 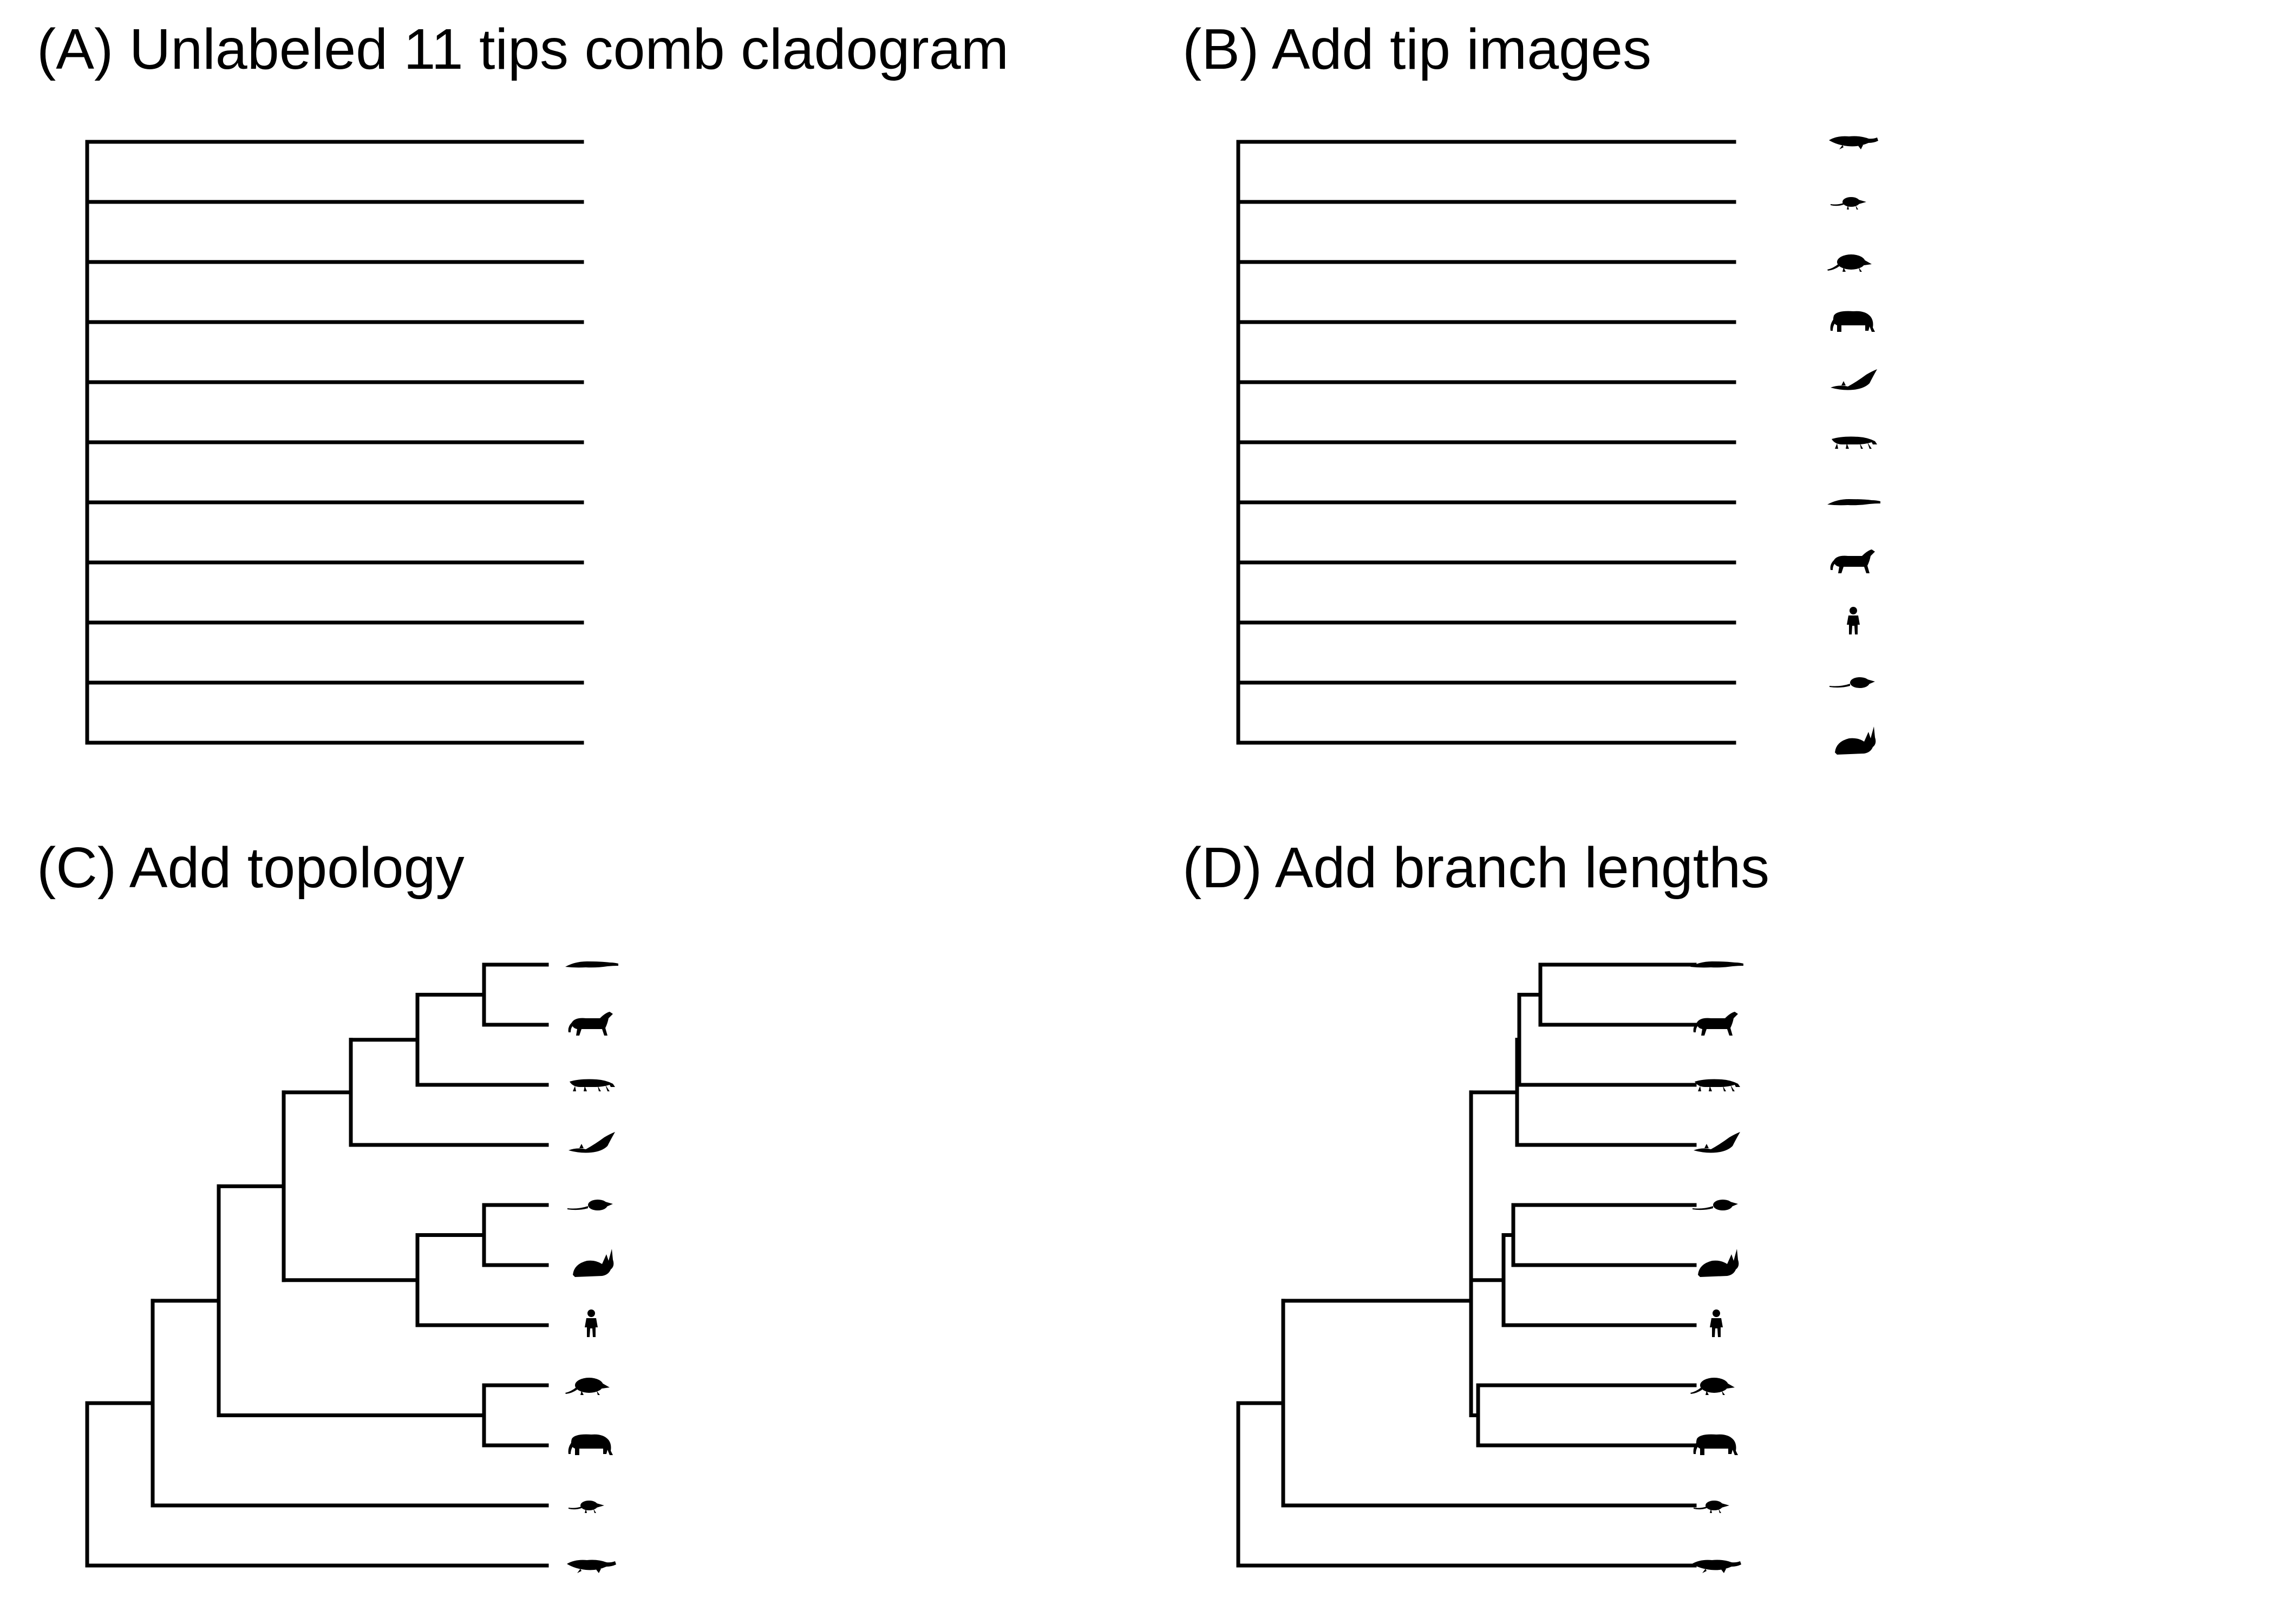 What do you see at coordinates (1476, 868) in the screenshot?
I see `panel-d-title: (D) Add branch lengths` at bounding box center [1476, 868].